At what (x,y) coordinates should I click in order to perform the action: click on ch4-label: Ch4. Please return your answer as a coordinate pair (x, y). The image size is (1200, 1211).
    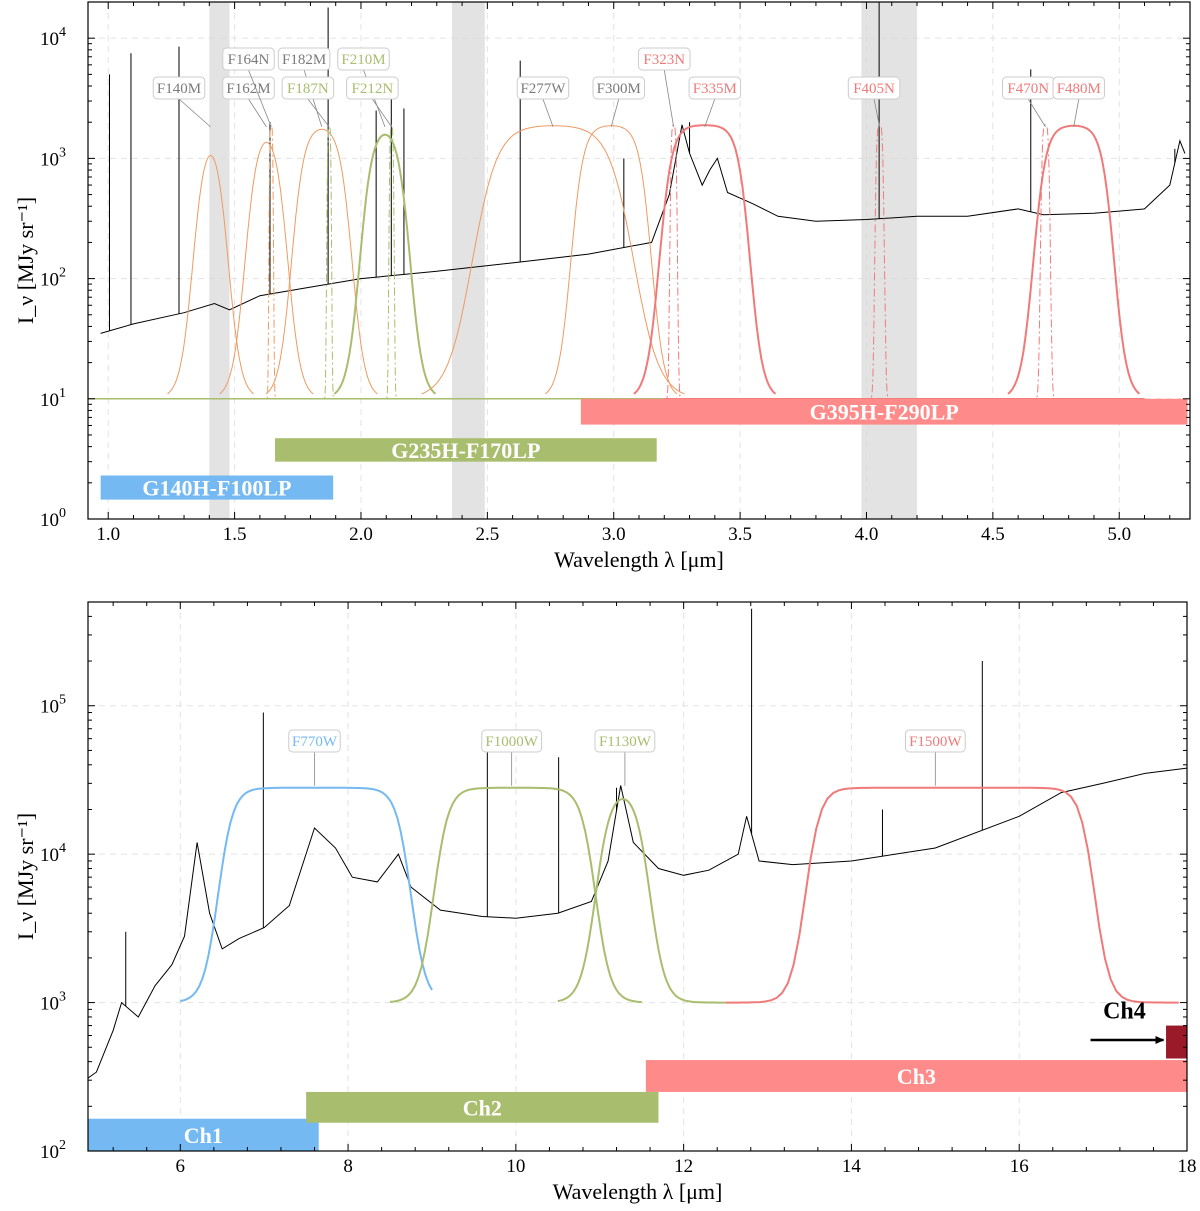
    Looking at the image, I should click on (1124, 1012).